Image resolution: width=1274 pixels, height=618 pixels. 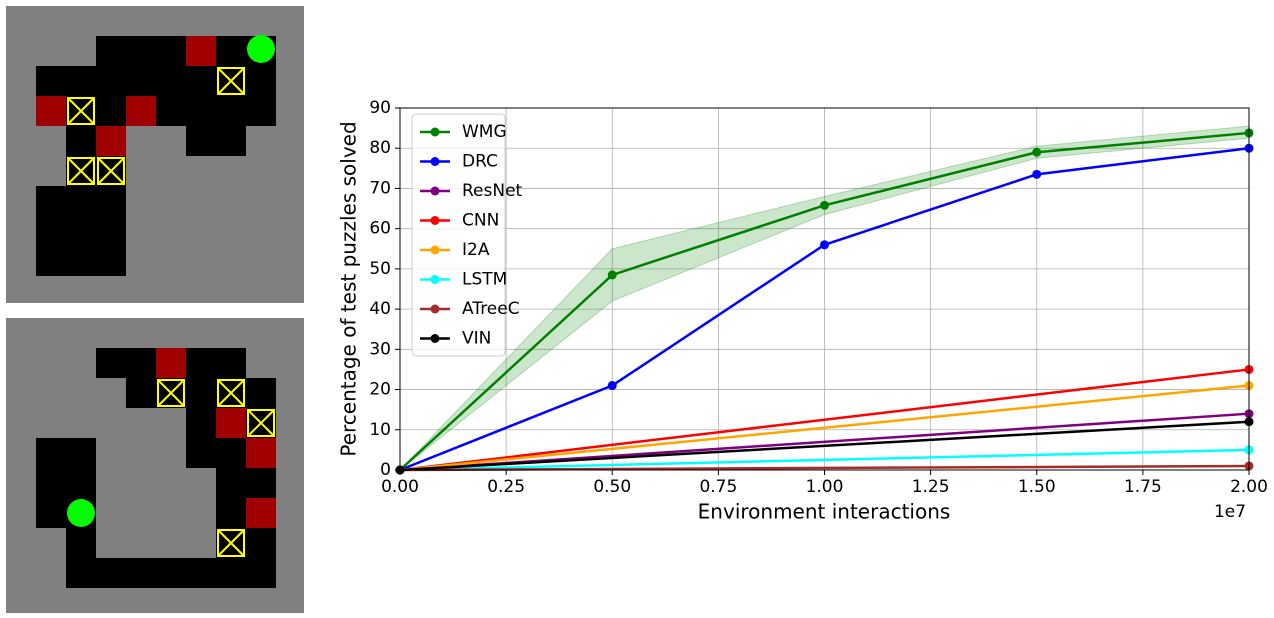 What do you see at coordinates (380, 269) in the screenshot?
I see `y-tick-label: 50` at bounding box center [380, 269].